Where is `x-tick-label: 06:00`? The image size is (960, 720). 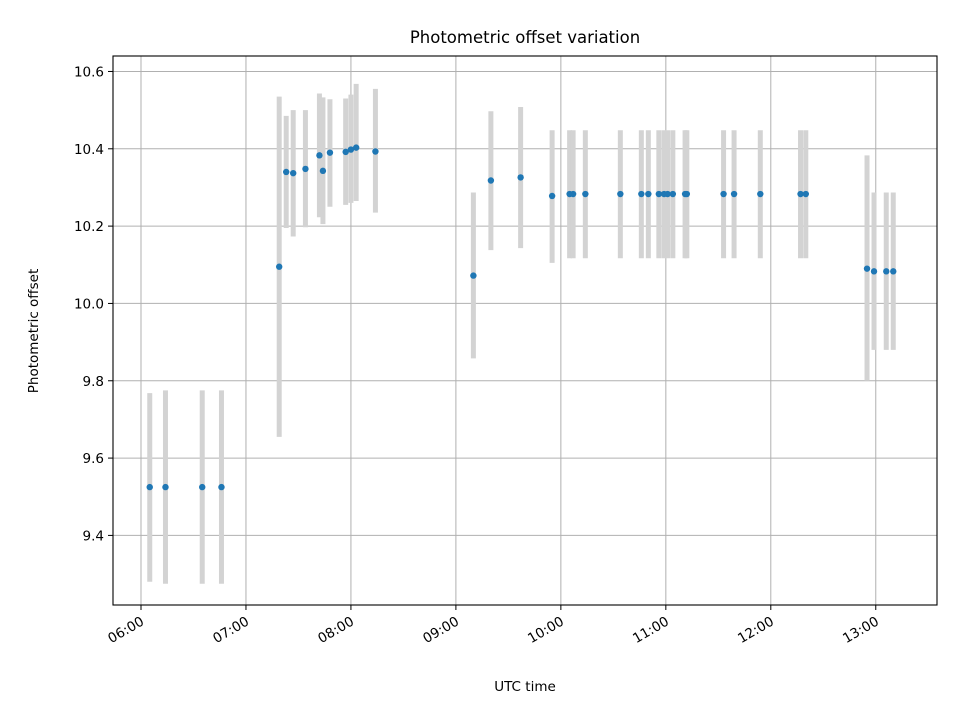 x-tick-label: 06:00 is located at coordinates (126, 630).